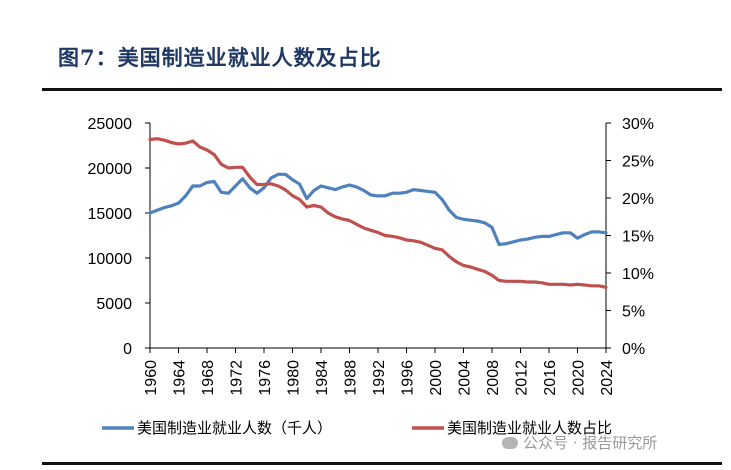  Describe the element at coordinates (382, 89) in the screenshot. I see `top-rule` at that location.